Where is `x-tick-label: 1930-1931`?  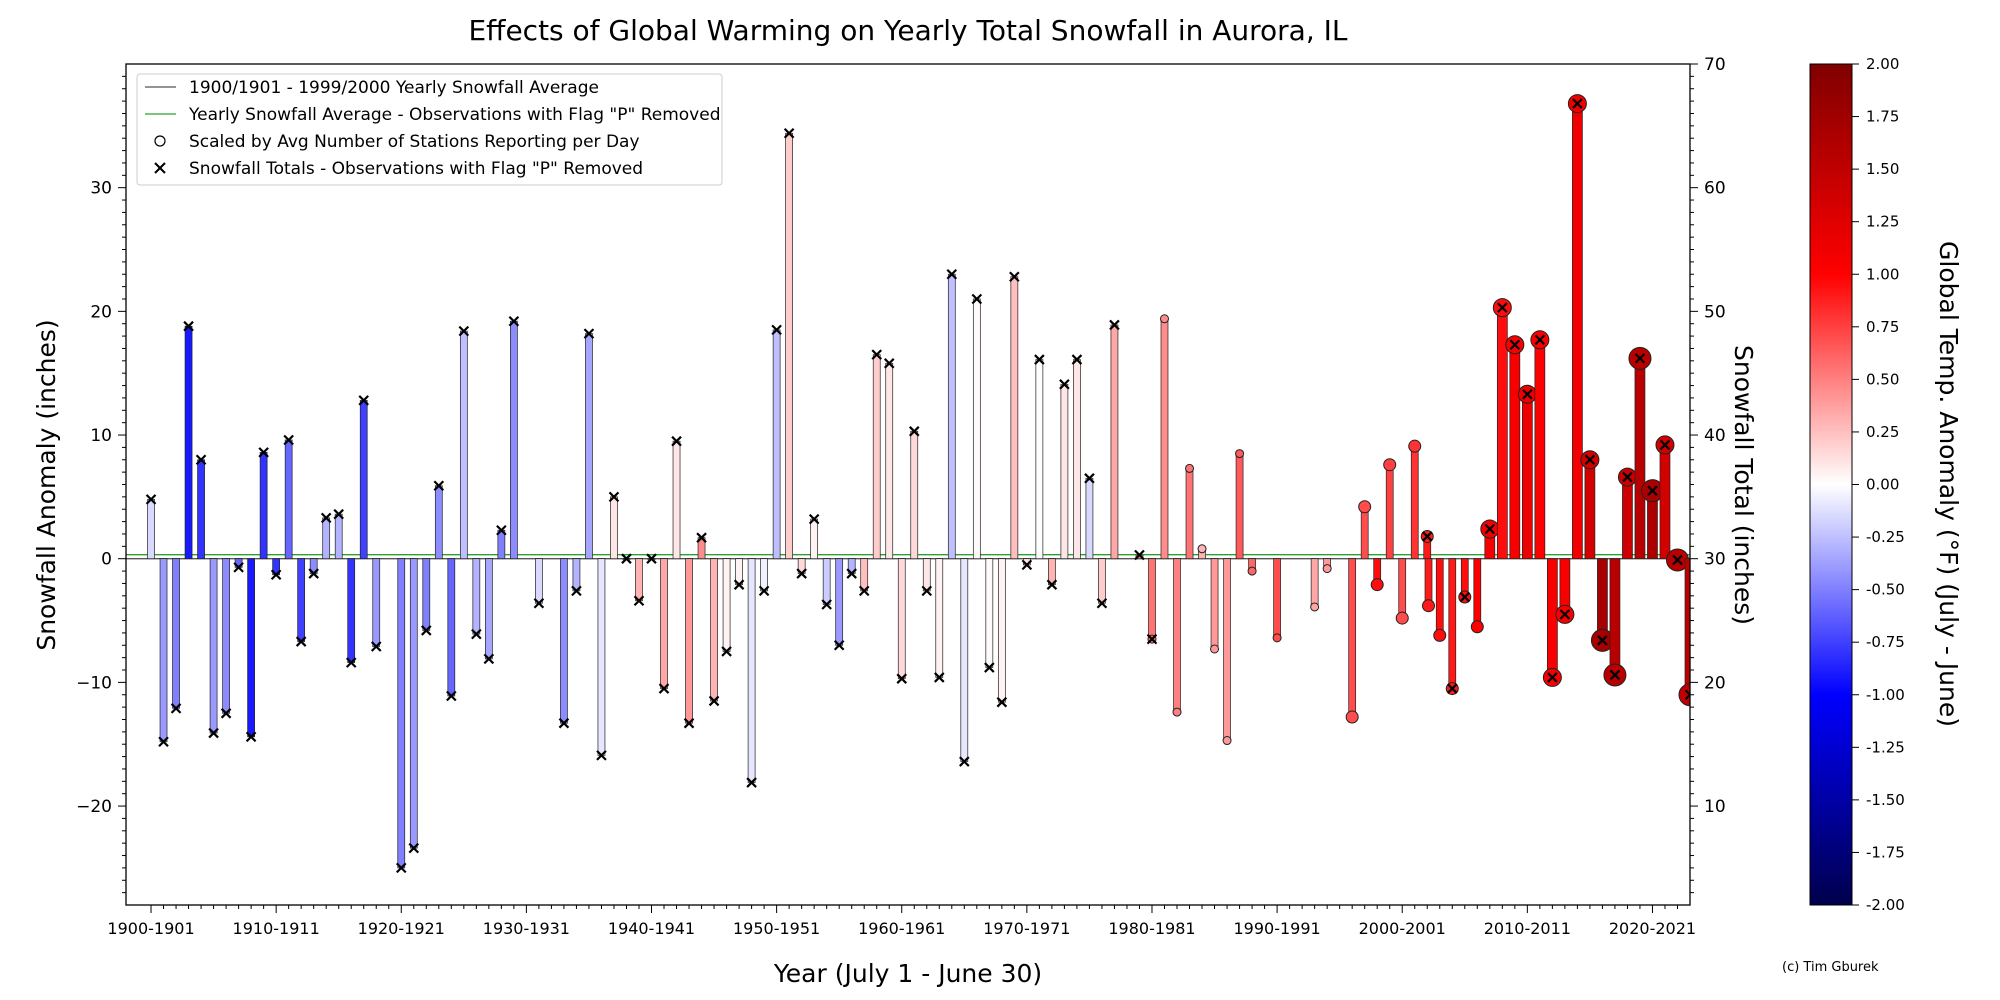 x-tick-label: 1930-1931 is located at coordinates (526, 928).